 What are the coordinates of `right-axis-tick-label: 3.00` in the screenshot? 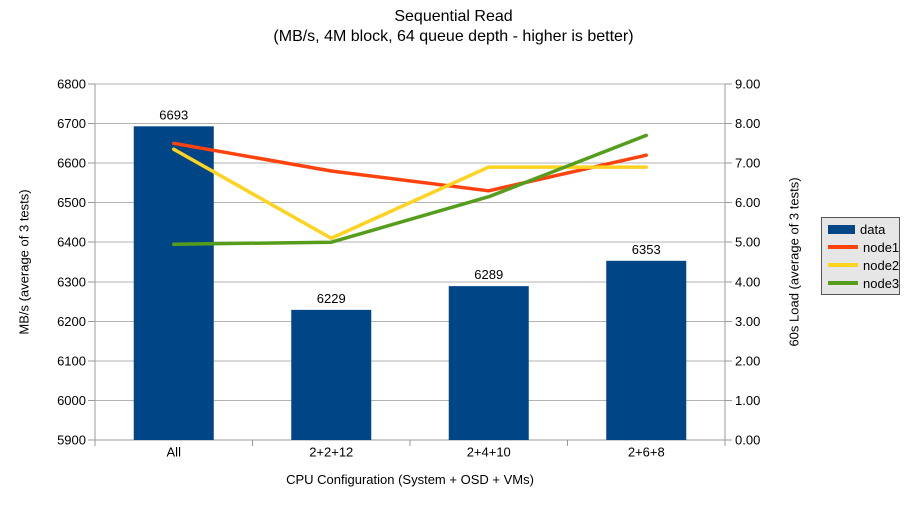 It's located at (747, 321).